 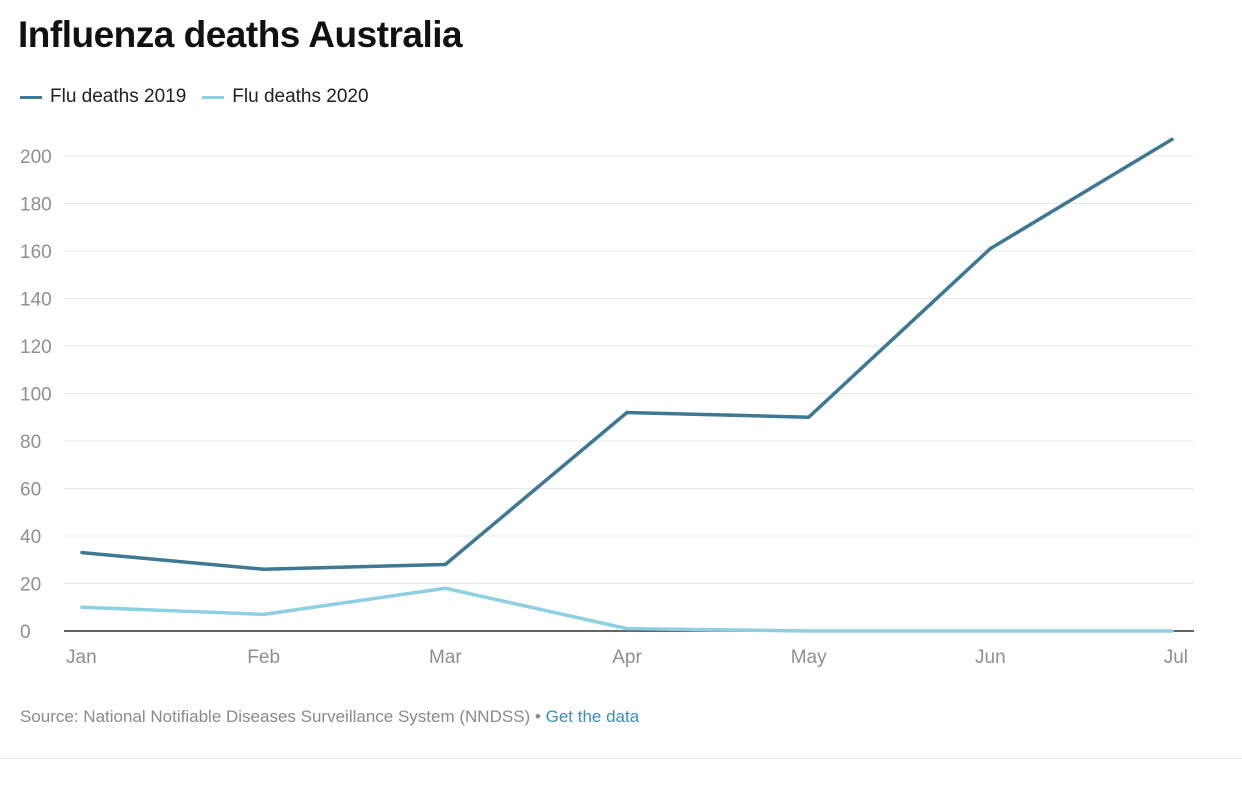 I want to click on x-tick-label-feb: Feb, so click(x=263, y=657).